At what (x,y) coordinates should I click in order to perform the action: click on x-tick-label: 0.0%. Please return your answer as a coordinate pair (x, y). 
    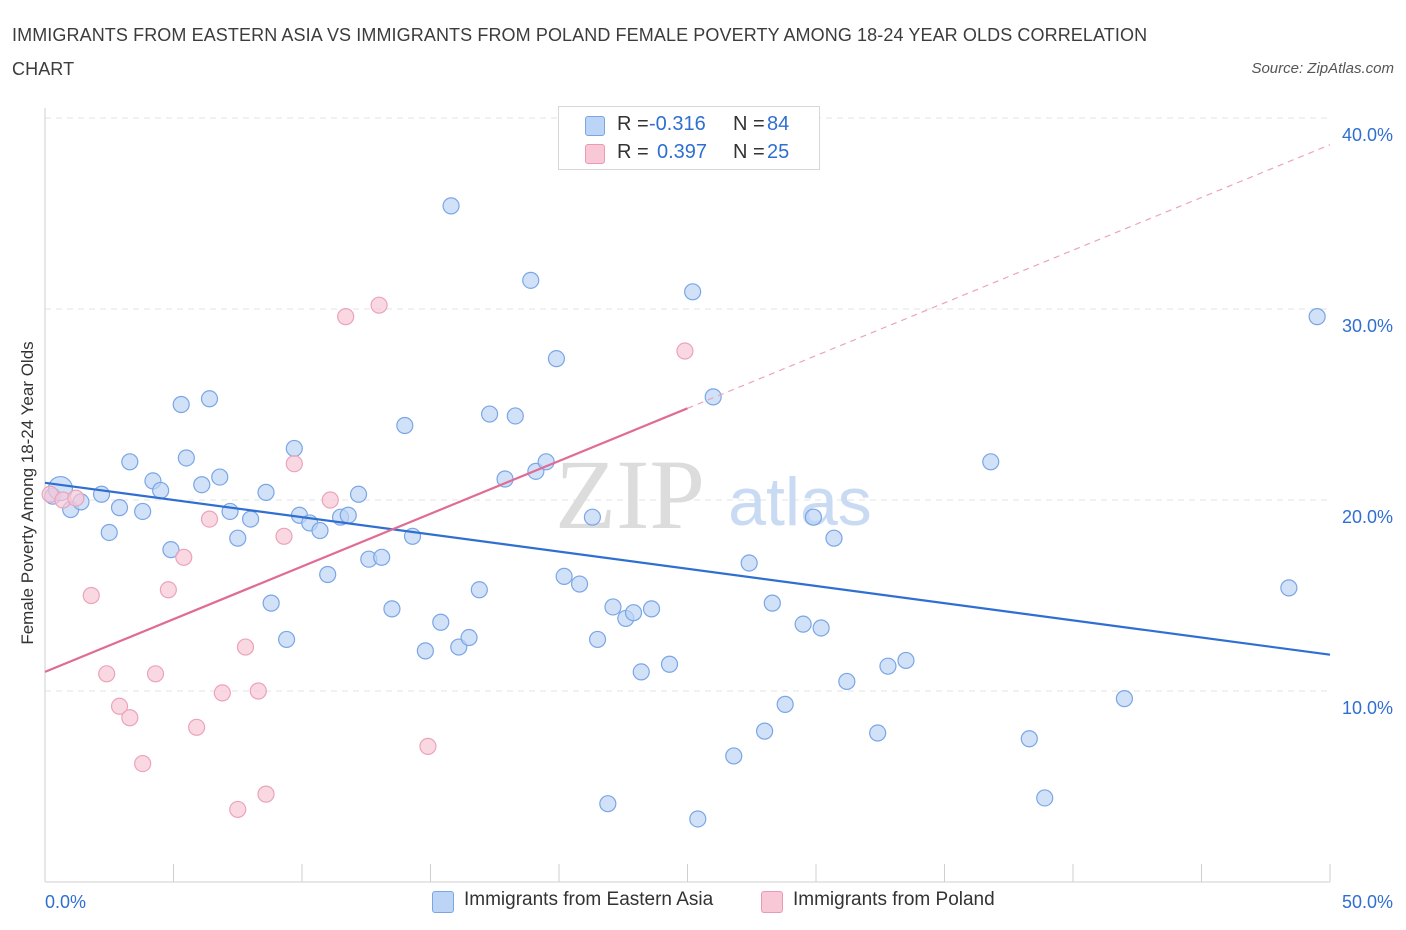
    Looking at the image, I should click on (65, 902).